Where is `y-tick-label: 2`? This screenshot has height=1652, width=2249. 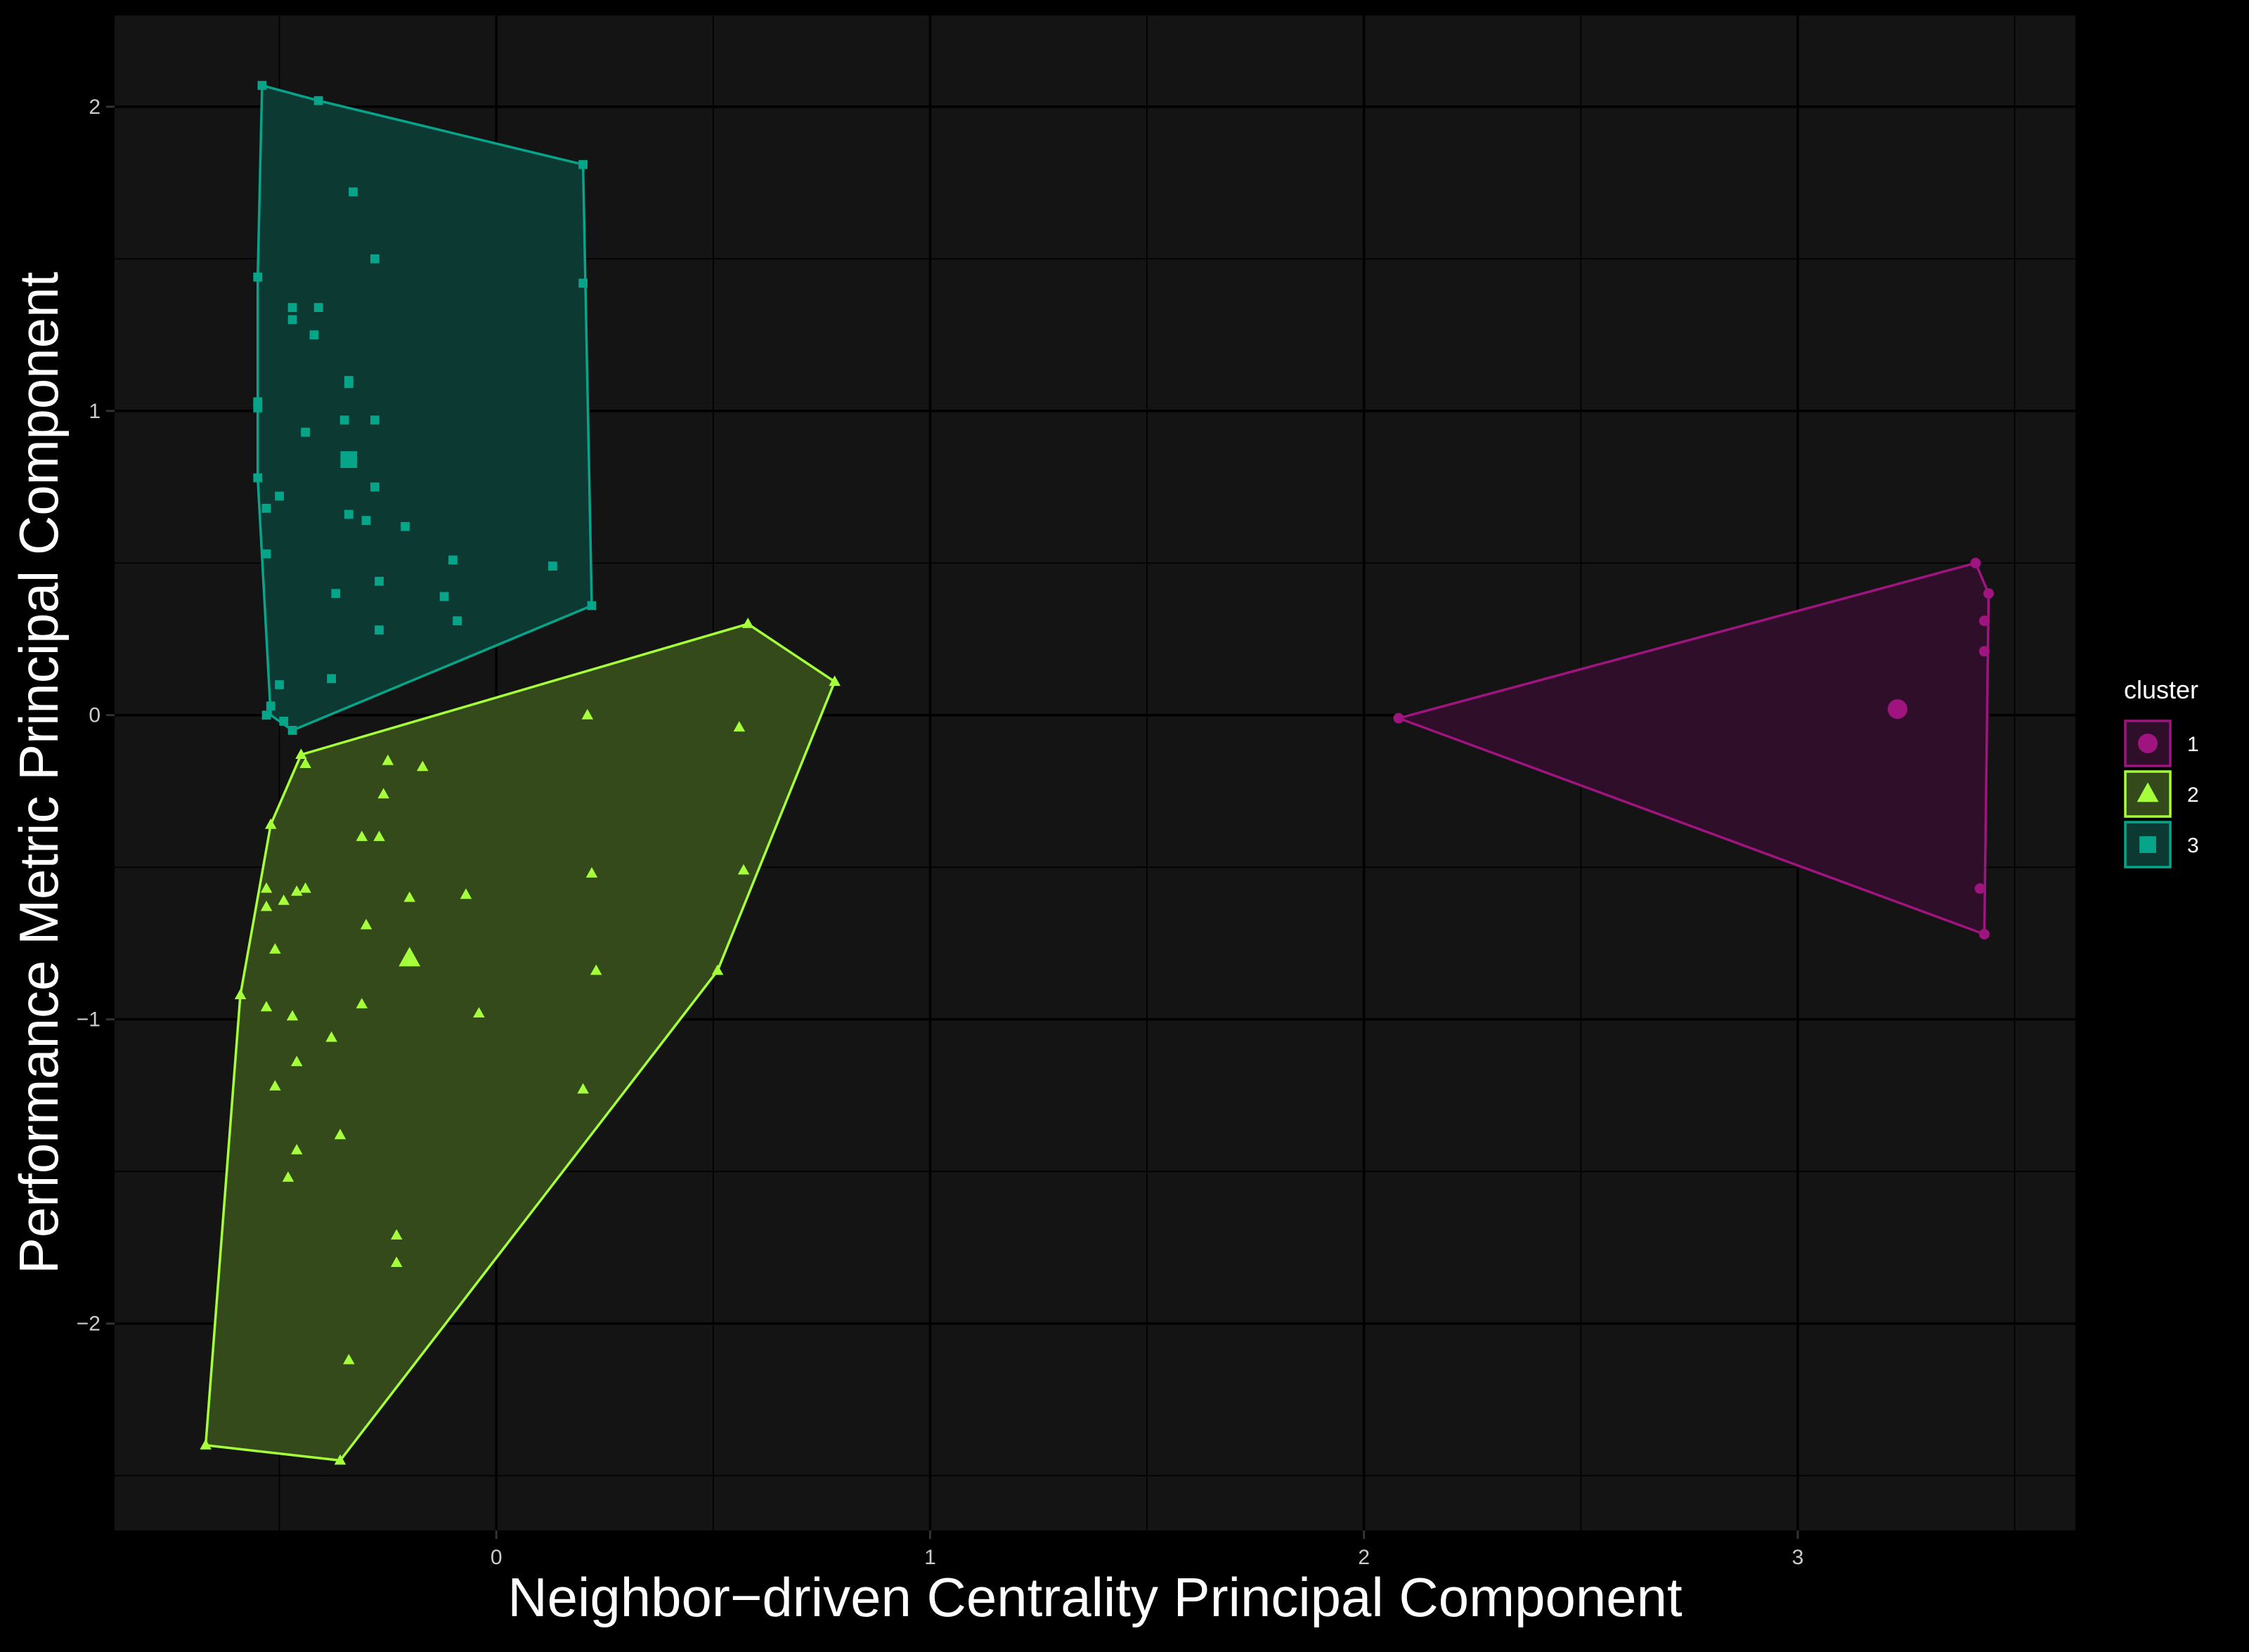
y-tick-label: 2 is located at coordinates (95, 107).